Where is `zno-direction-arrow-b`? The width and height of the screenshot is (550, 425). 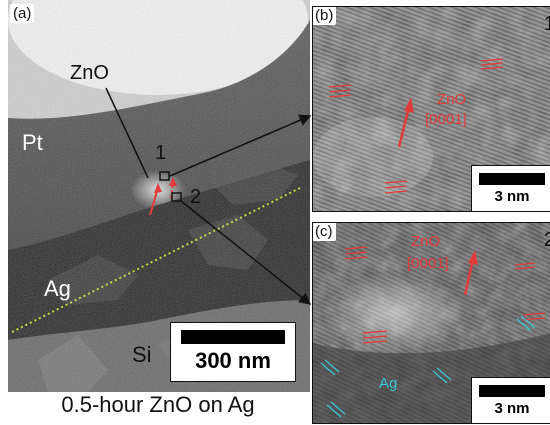 zno-direction-arrow-b is located at coordinates (404, 127).